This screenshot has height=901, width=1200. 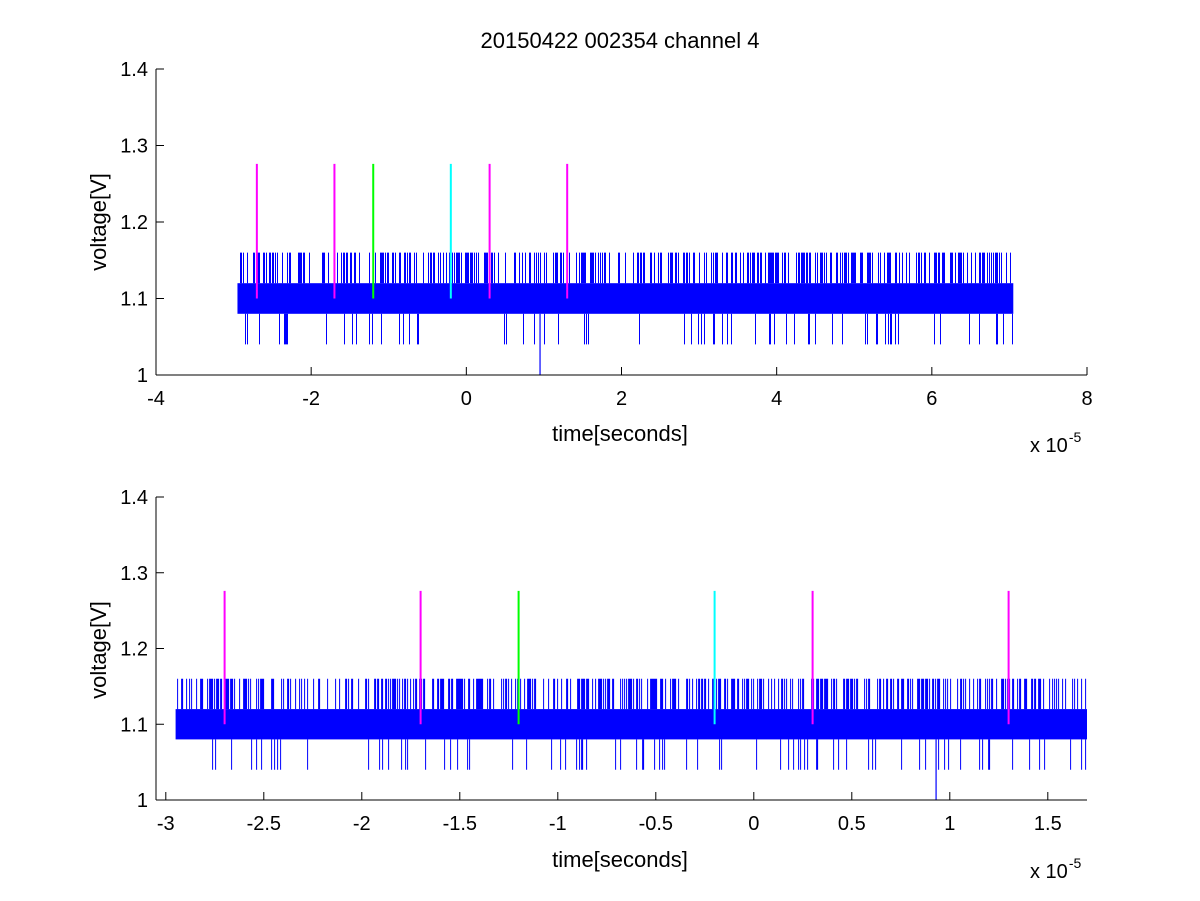 I want to click on bottom-x-tick-label: -0.5, so click(x=656, y=824).